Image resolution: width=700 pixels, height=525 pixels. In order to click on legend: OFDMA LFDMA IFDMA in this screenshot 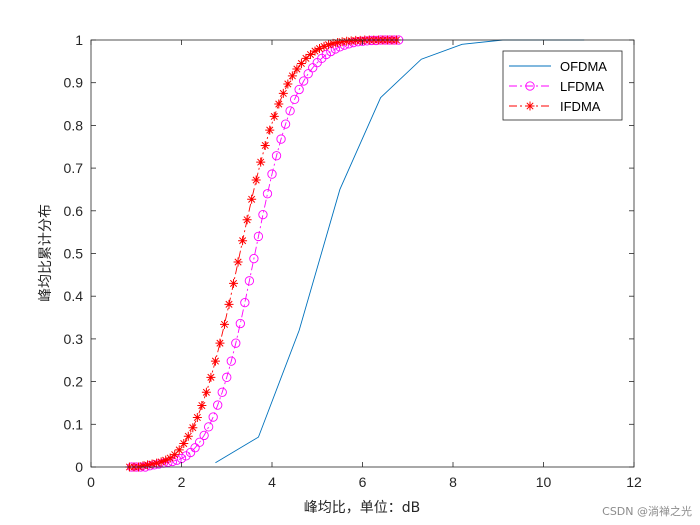, I will do `click(562, 85)`.